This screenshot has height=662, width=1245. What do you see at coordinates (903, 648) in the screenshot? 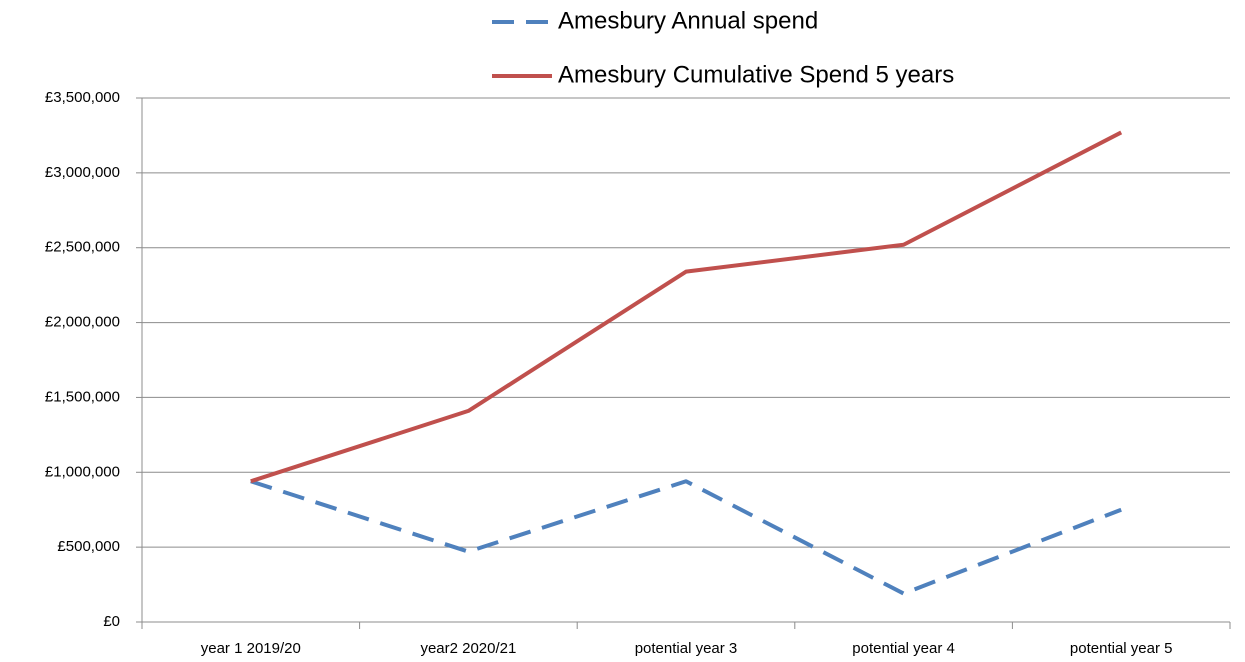
I see `x-tick-label: potential year 4` at bounding box center [903, 648].